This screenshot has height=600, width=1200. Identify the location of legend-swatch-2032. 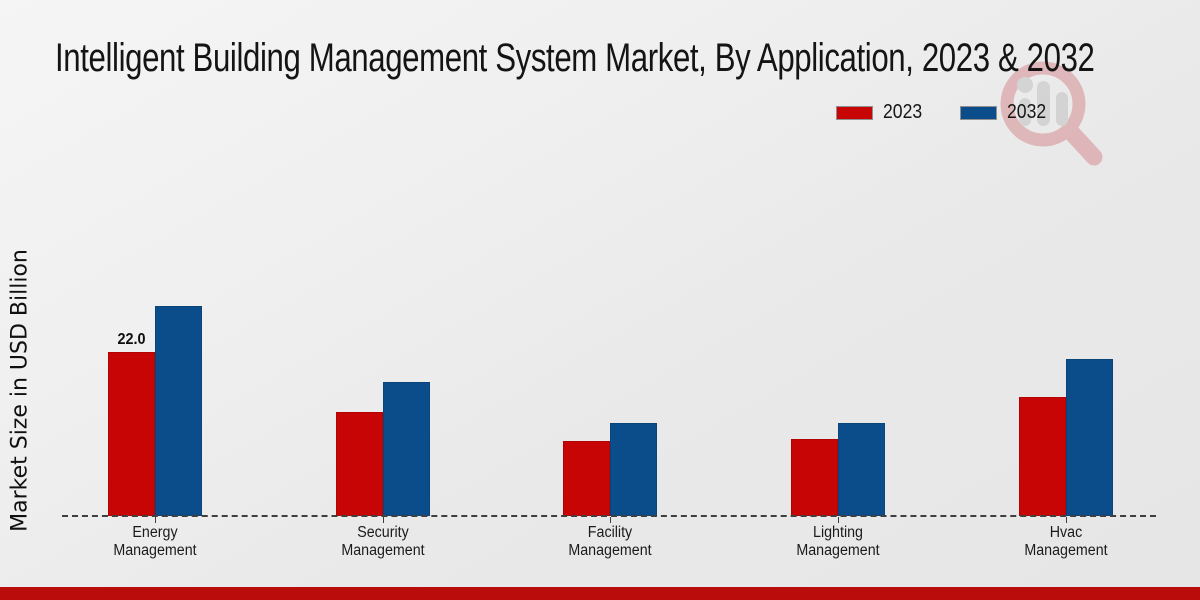
(978, 112).